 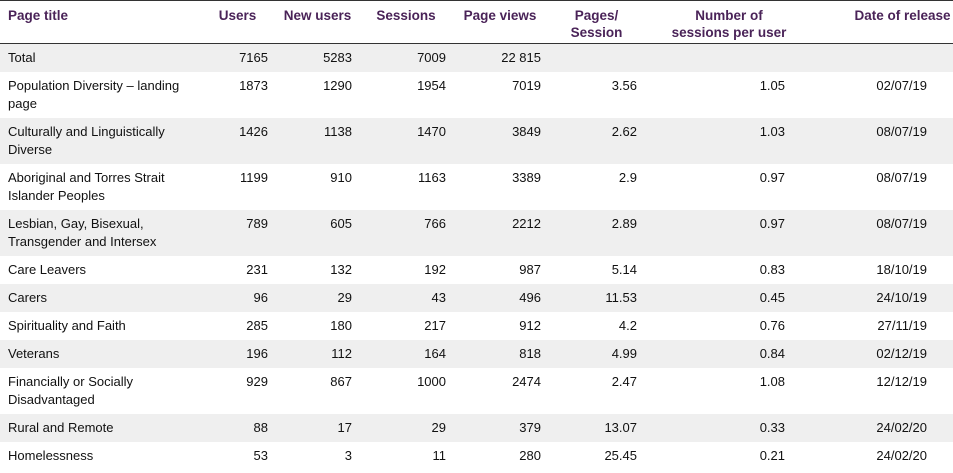 I want to click on cell: 3, so click(x=348, y=455).